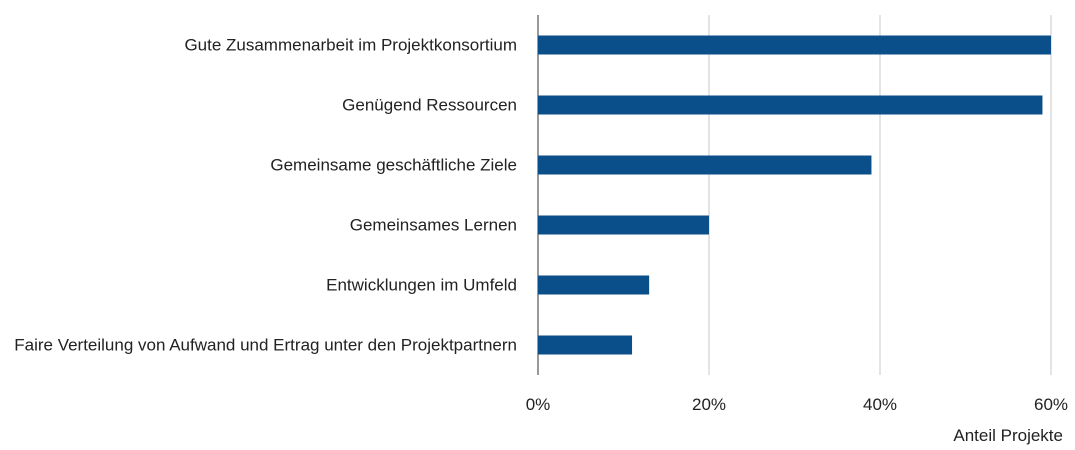  Describe the element at coordinates (709, 404) in the screenshot. I see `x-tick-label: 20%` at that location.